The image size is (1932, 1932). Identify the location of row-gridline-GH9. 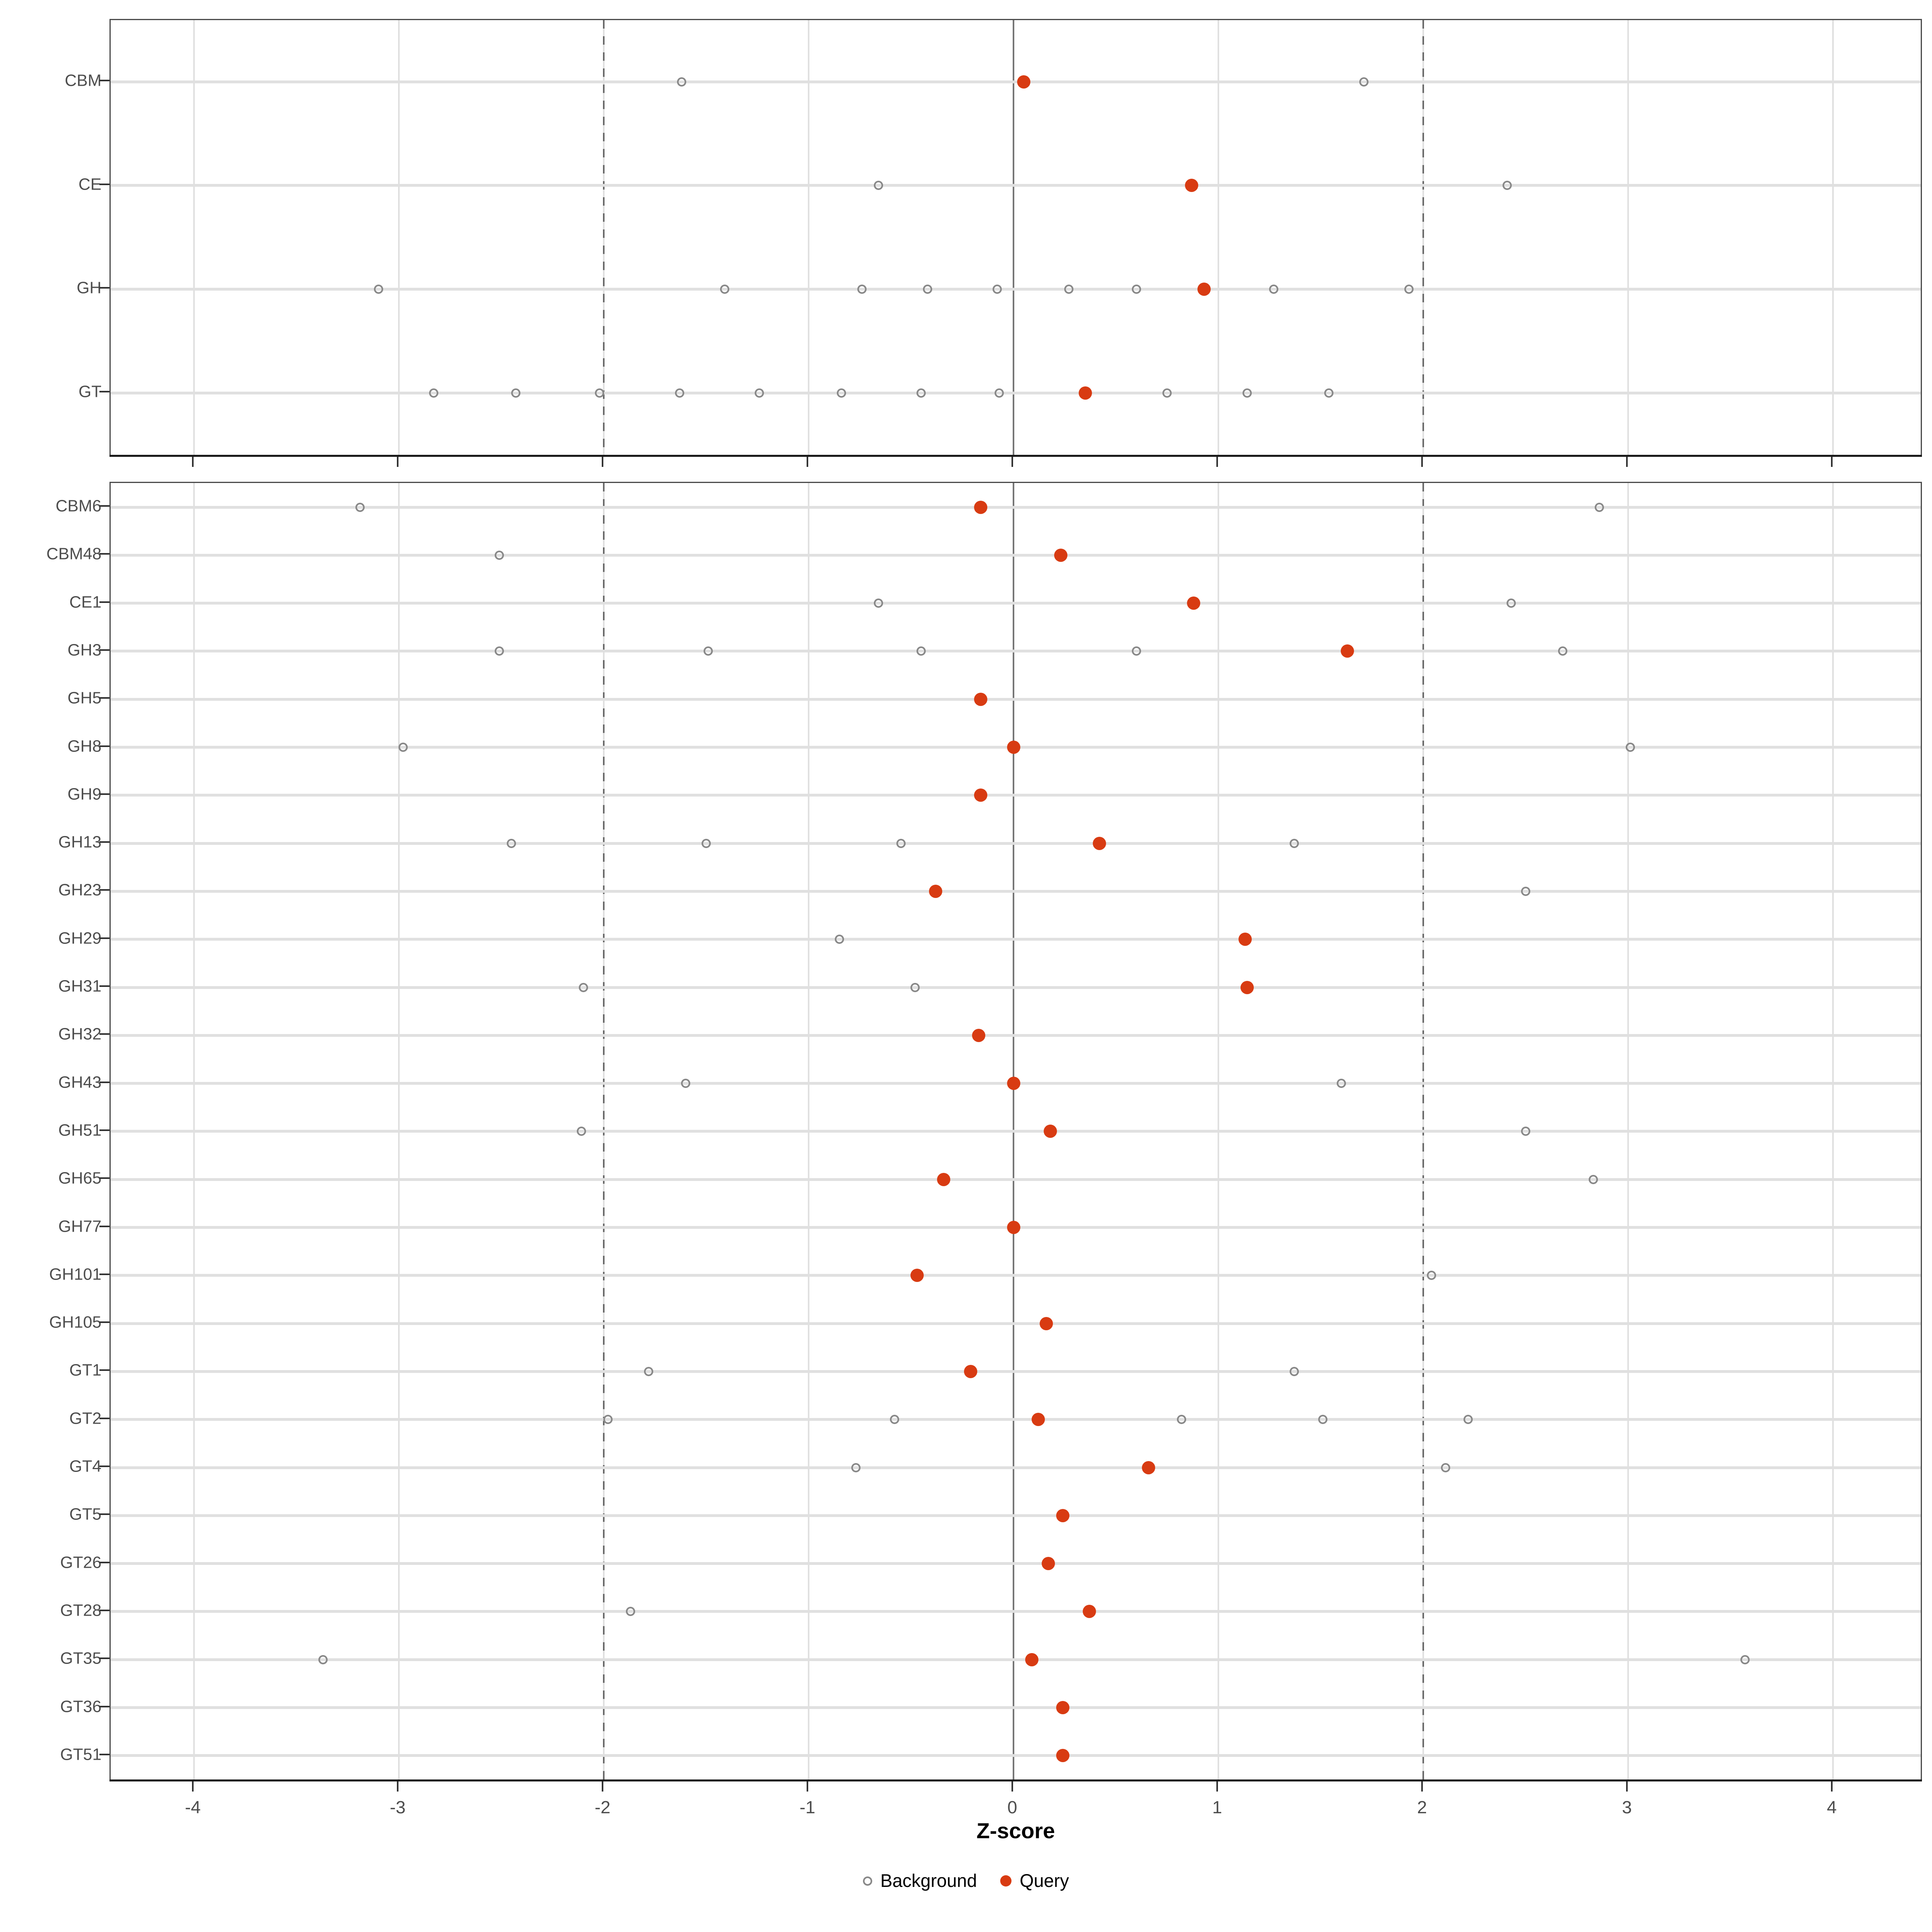
(1016, 795).